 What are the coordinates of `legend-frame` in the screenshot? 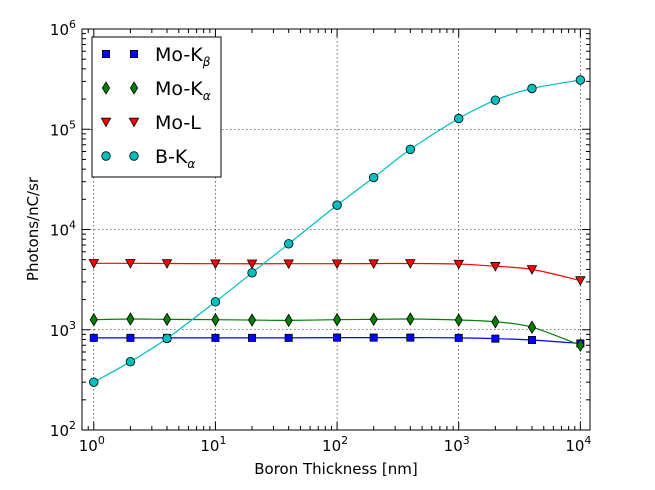 It's located at (156, 107).